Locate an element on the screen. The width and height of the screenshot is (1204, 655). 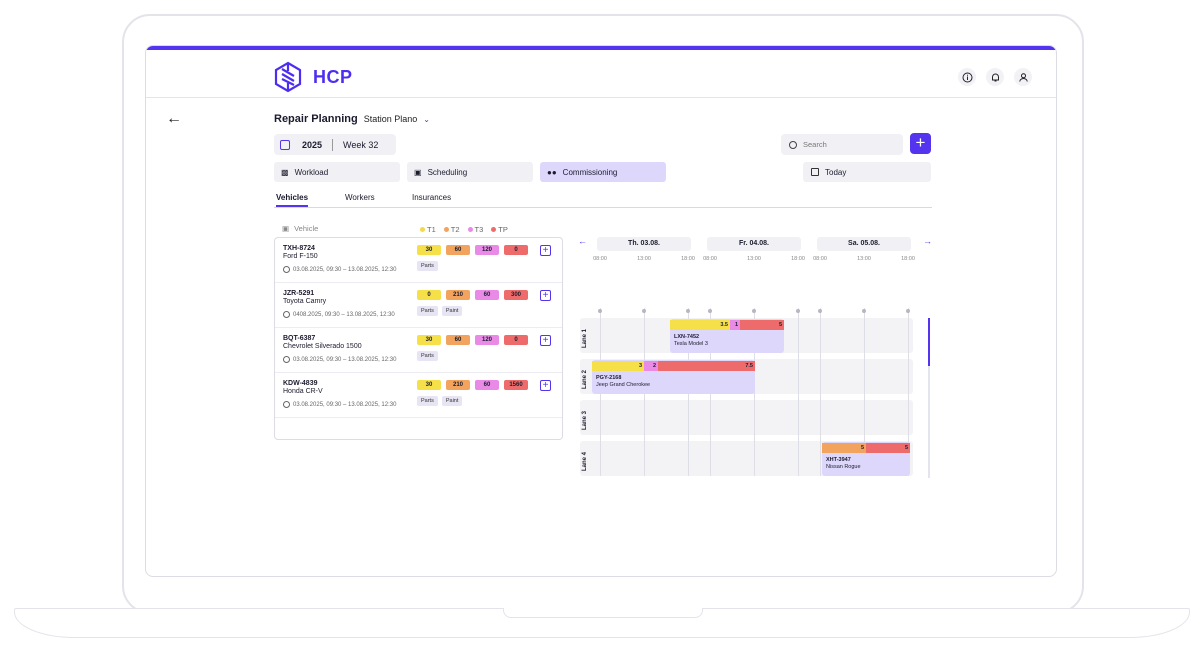
gantt-scrollbar is located at coordinates (929, 398).